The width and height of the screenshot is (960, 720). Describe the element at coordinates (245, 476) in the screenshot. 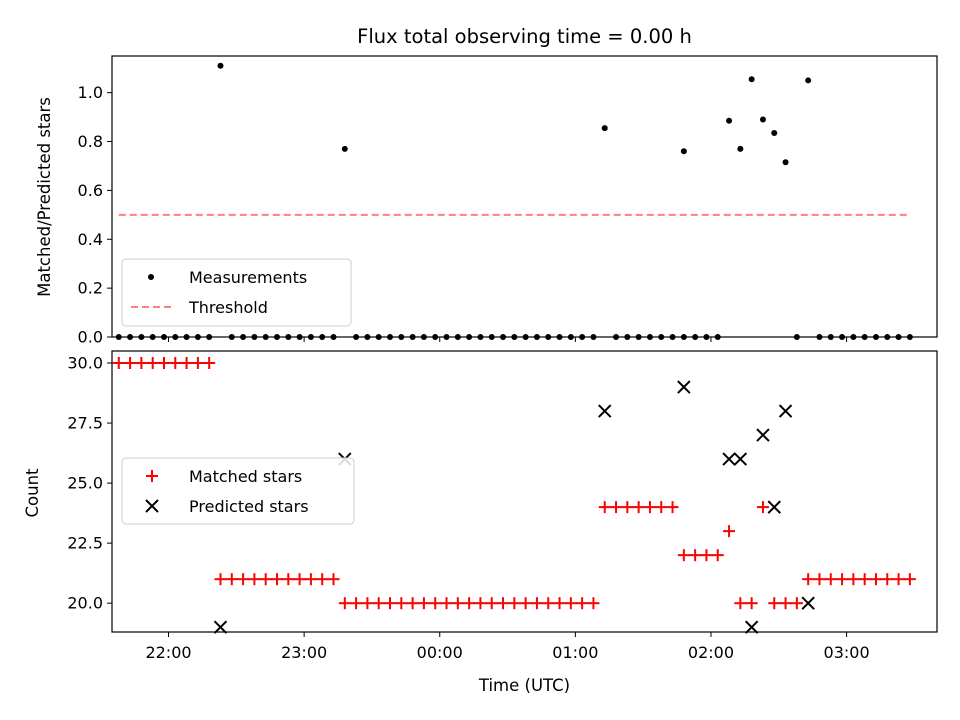

I see `legend-matched-stars-label: Matched stars` at that location.